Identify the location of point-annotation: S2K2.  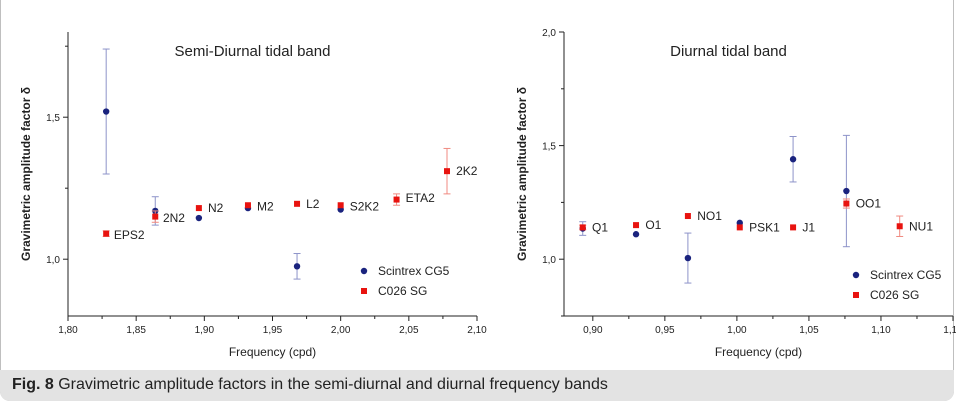
(365, 207).